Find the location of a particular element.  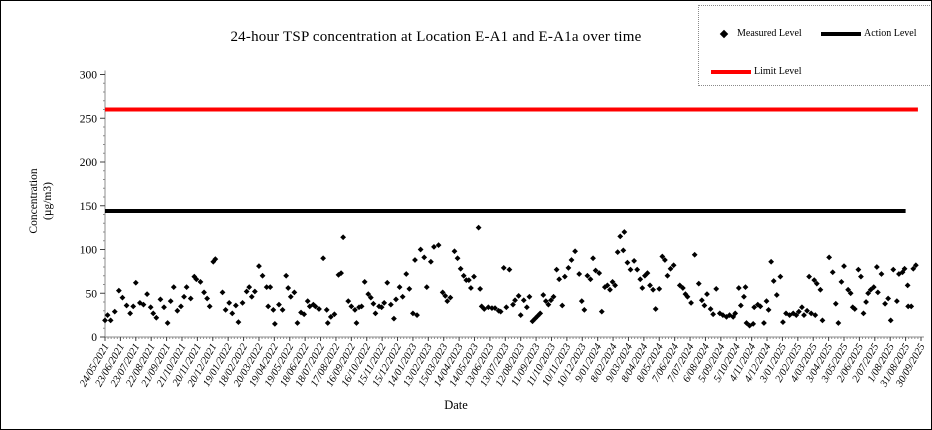

y-axis-label-line1: Concentration is located at coordinates (34, 201).